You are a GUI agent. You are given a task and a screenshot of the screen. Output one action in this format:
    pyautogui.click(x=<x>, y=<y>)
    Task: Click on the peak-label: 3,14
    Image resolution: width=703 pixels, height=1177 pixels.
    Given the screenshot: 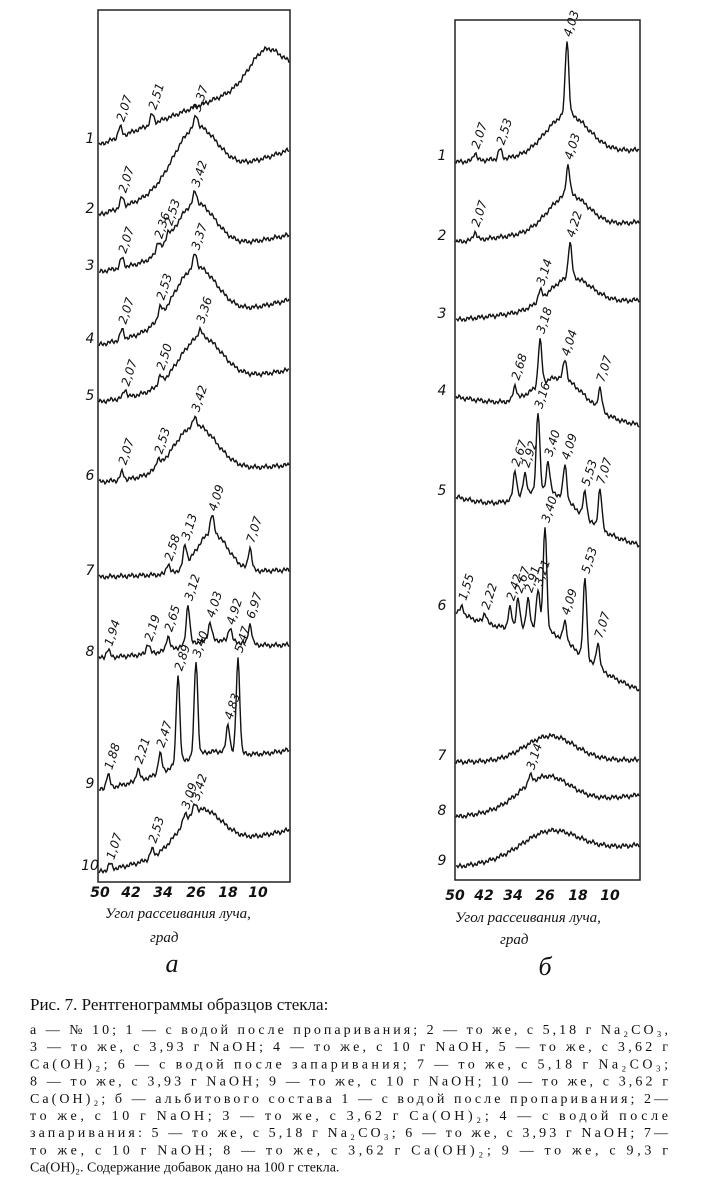 What is the action you would take?
    pyautogui.click(x=545, y=272)
    